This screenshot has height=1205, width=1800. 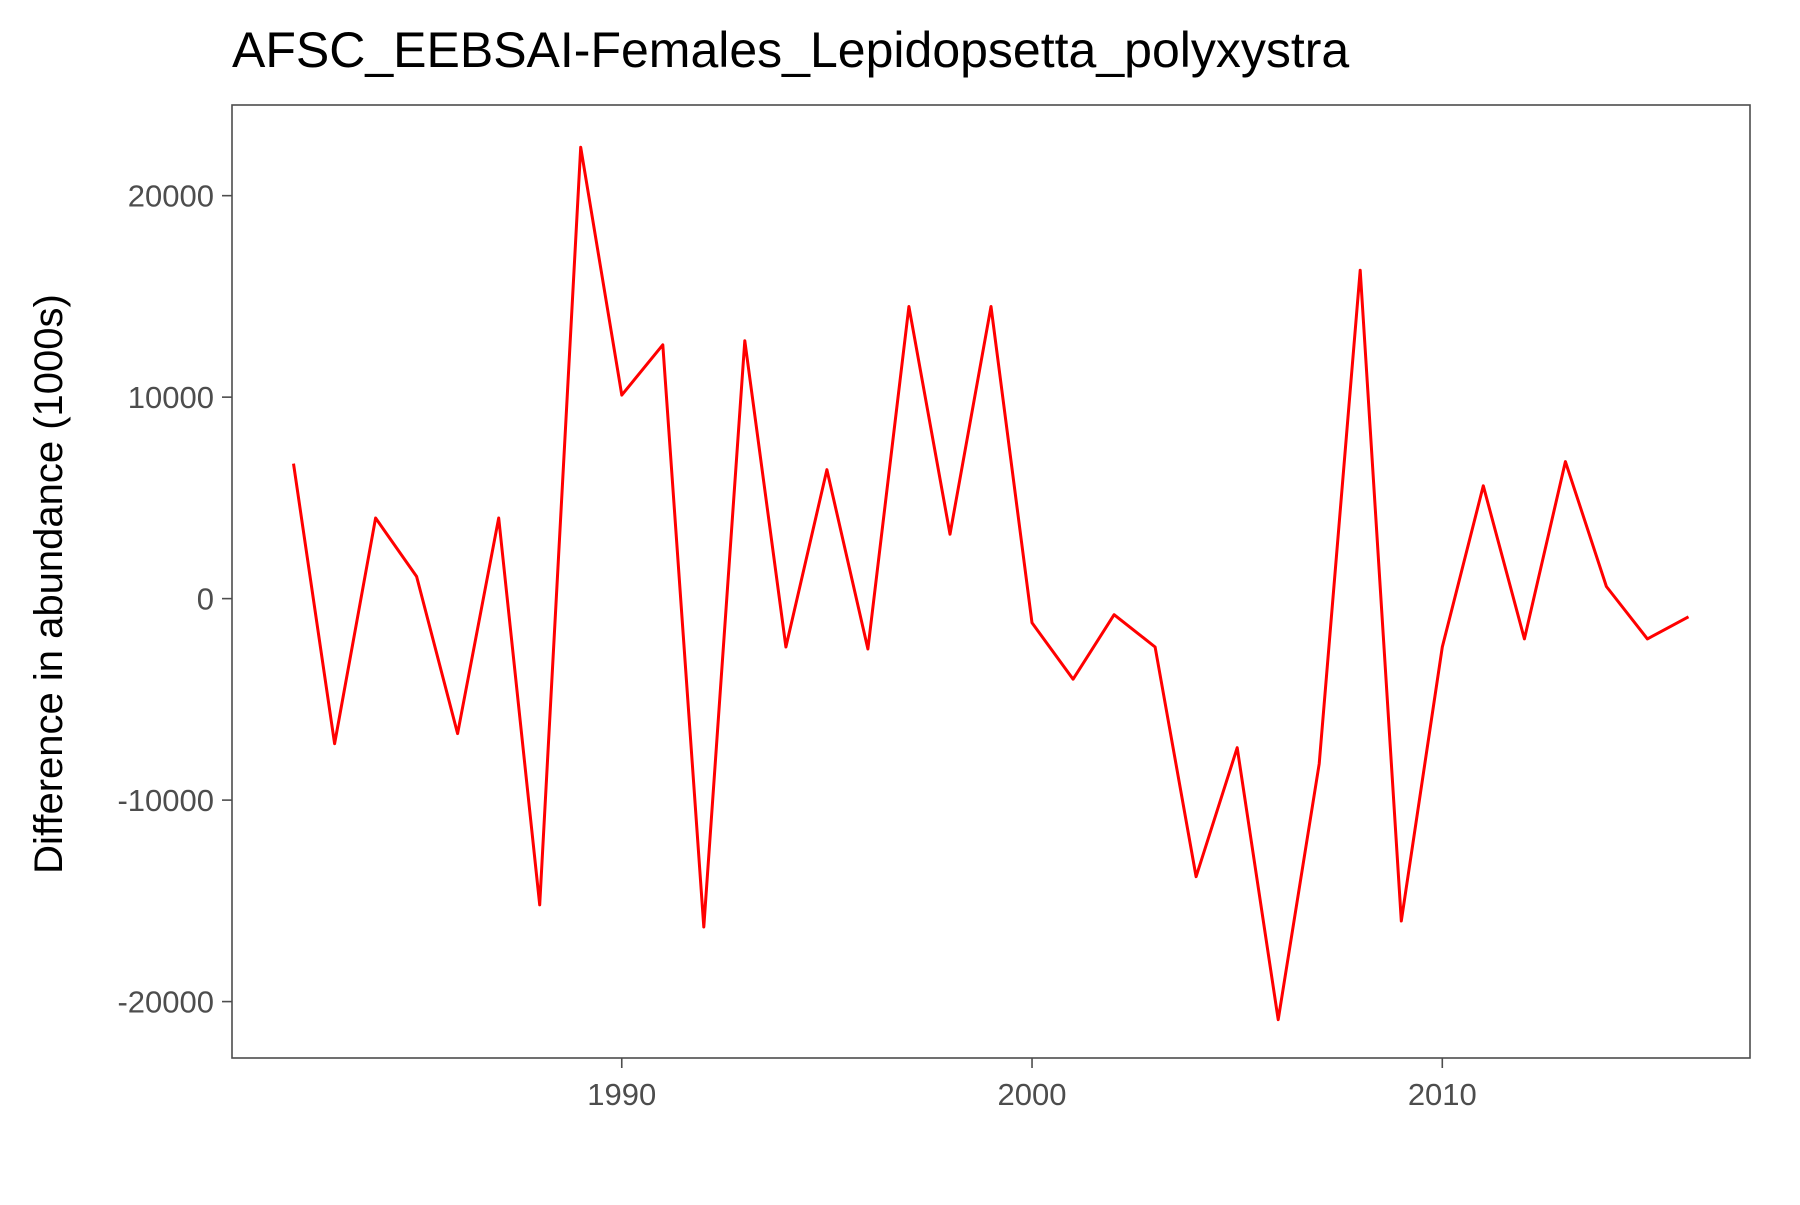 What do you see at coordinates (165, 1002) in the screenshot?
I see `y-tick-label: -20000` at bounding box center [165, 1002].